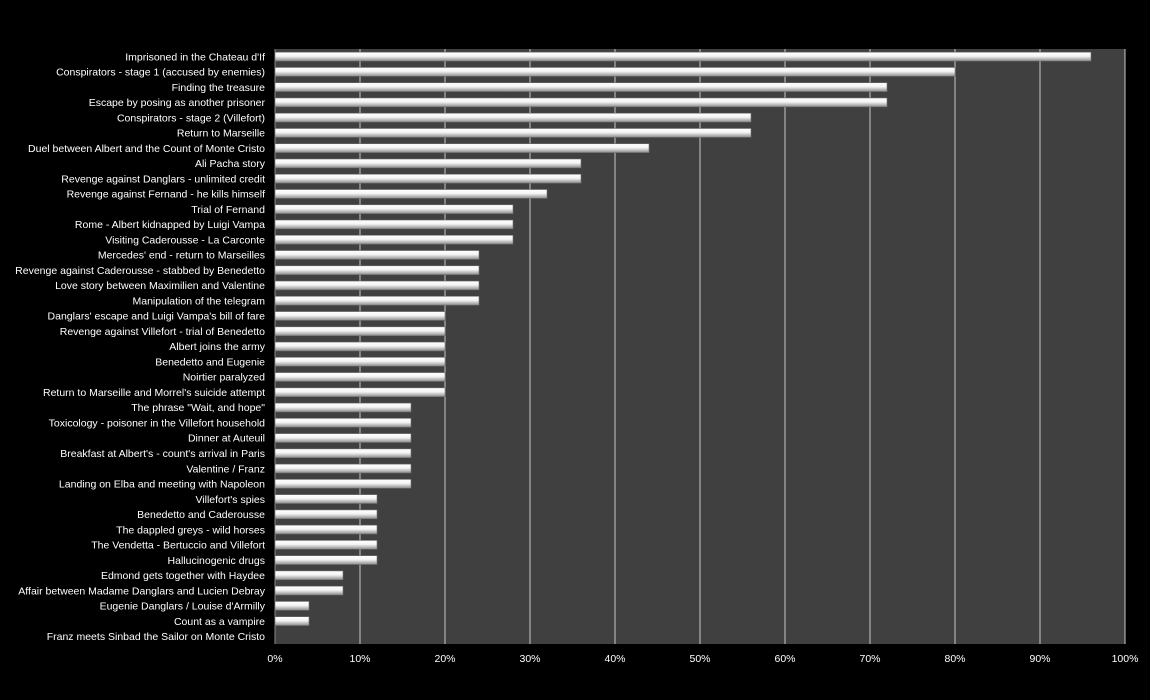  I want to click on category-label: Noirtier paralyzed, so click(224, 378).